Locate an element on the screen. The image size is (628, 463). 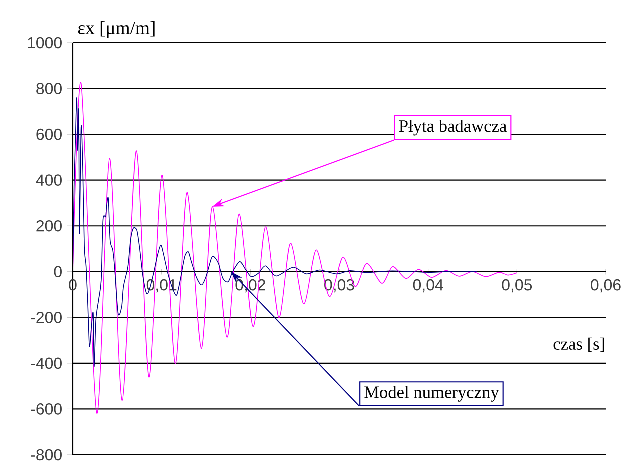
annotation: Model numeryczny is located at coordinates (432, 394).